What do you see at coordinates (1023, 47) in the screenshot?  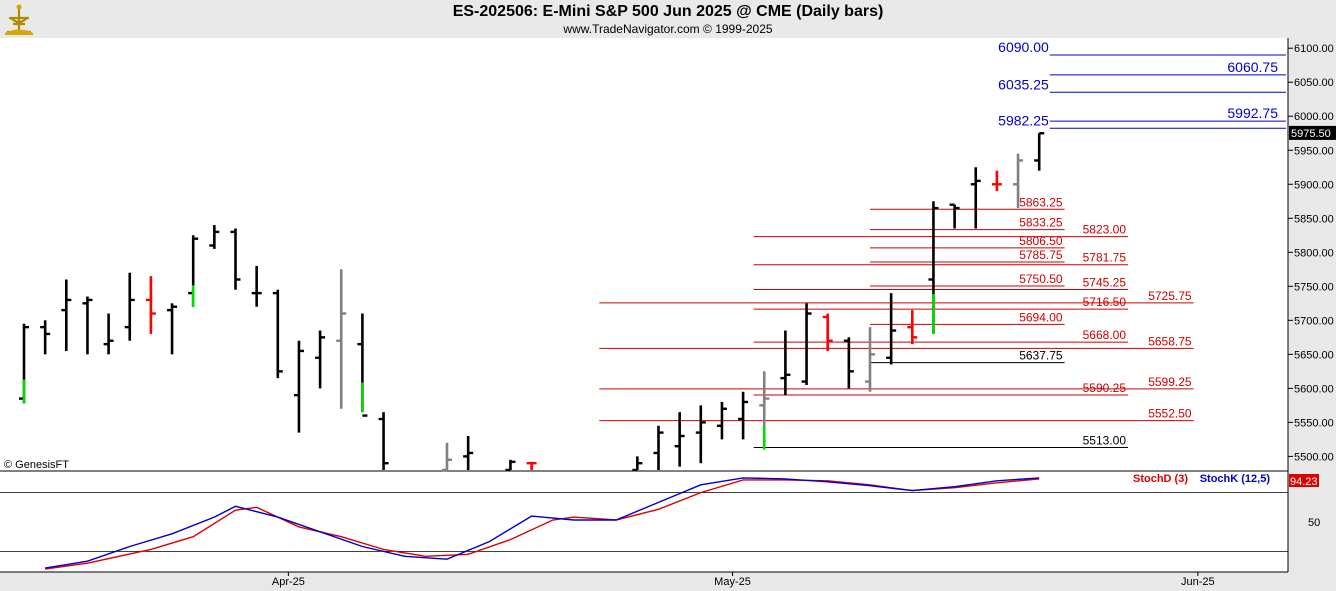 I see `level-label-6090.00: 6090.00` at bounding box center [1023, 47].